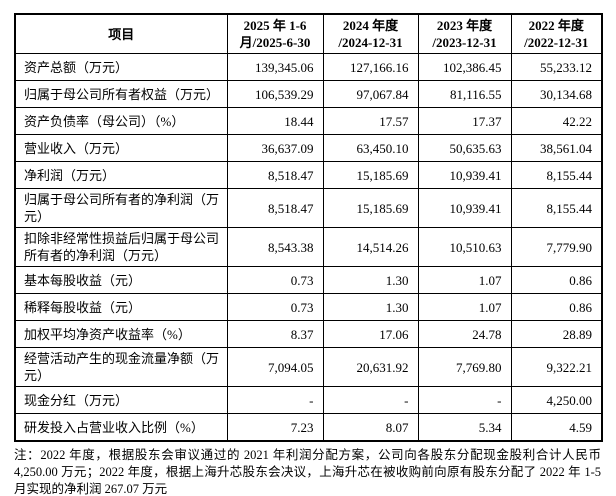  I want to click on row-label: 资产负债率（母公司）（%）, so click(121, 121).